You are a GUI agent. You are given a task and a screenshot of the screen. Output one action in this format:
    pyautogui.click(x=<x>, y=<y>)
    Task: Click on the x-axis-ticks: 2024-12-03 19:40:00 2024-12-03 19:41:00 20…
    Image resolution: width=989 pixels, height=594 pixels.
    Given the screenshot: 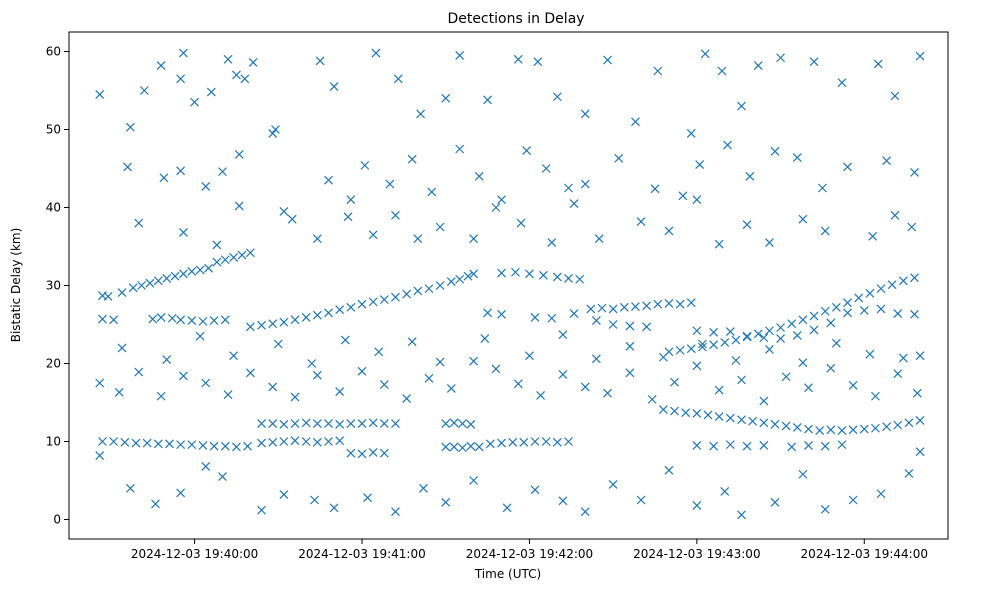 What is the action you would take?
    pyautogui.click(x=529, y=550)
    